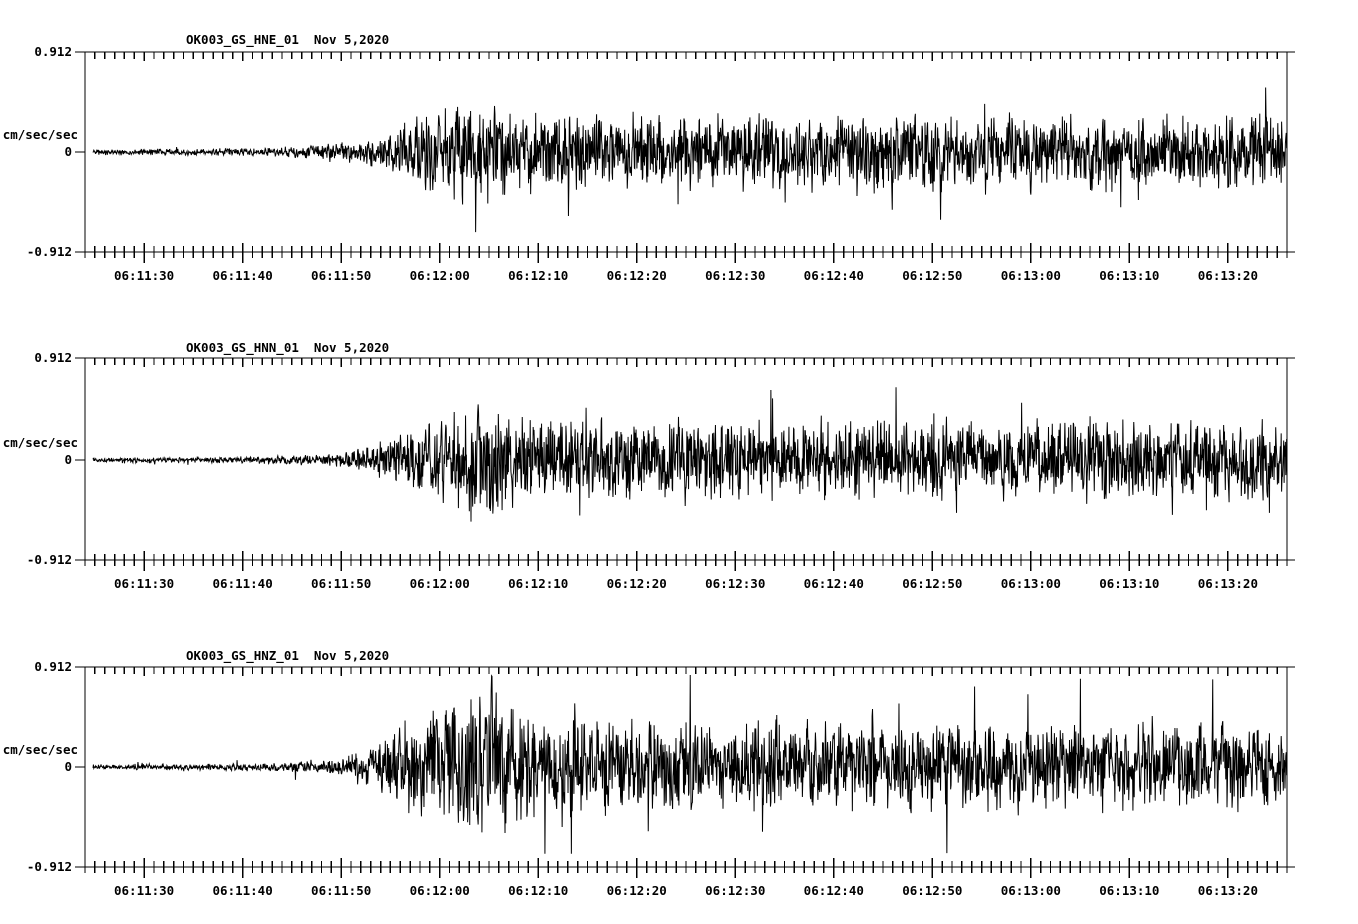 This screenshot has height=924, width=1358. I want to click on y-axis-min-label-hnn: -0.912, so click(49, 559).